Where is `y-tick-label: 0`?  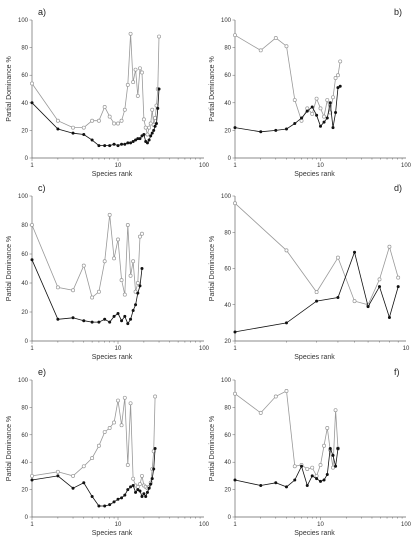 y-tick-label: 0 is located at coordinates (27, 159).